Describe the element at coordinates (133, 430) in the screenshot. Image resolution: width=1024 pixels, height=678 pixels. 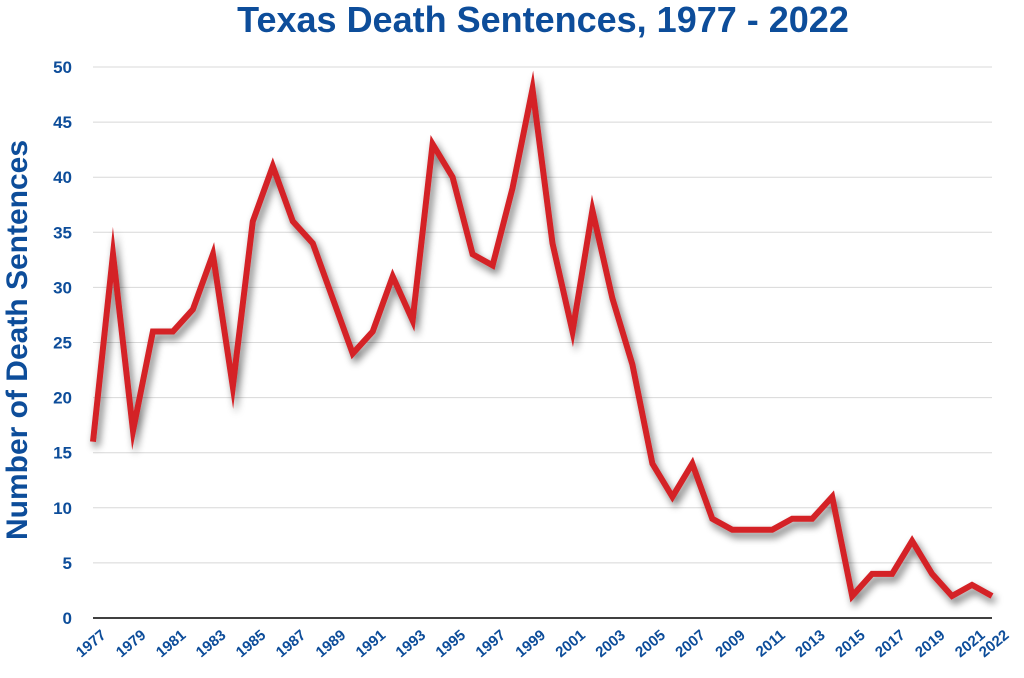
I see `data-point-1979` at that location.